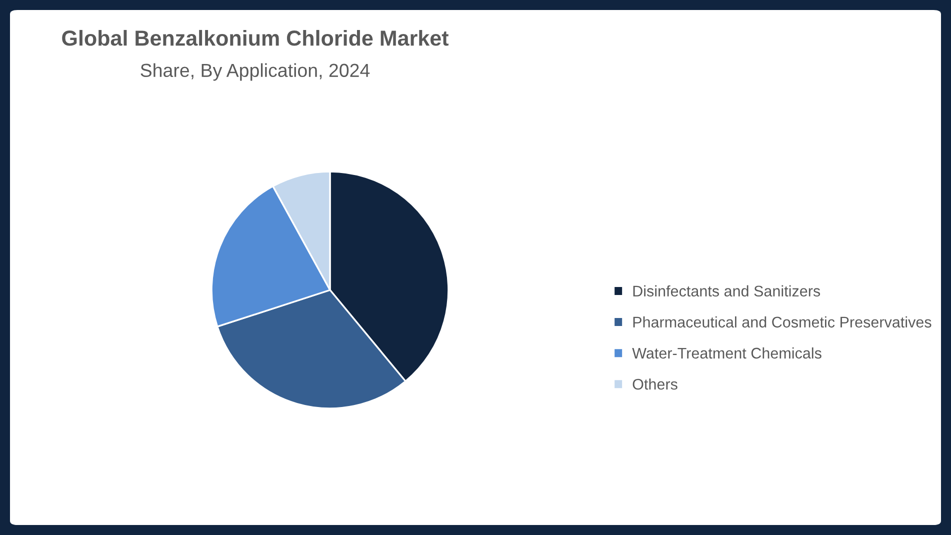 Image resolution: width=951 pixels, height=535 pixels. Describe the element at coordinates (726, 291) in the screenshot. I see `legend-label: Disinfectants and Sanitizers` at that location.